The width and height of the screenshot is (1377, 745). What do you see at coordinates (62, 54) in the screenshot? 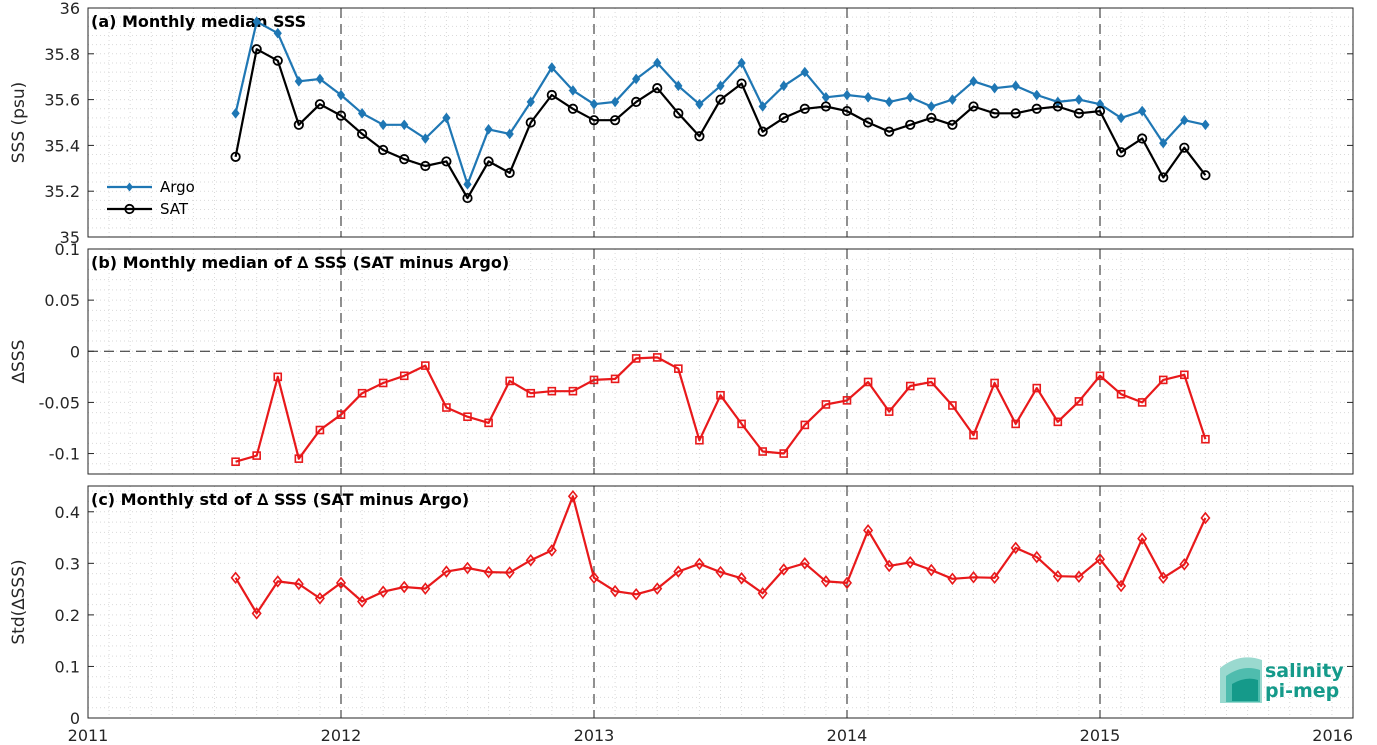
I see `y-tick-label: 35.8` at bounding box center [62, 54].